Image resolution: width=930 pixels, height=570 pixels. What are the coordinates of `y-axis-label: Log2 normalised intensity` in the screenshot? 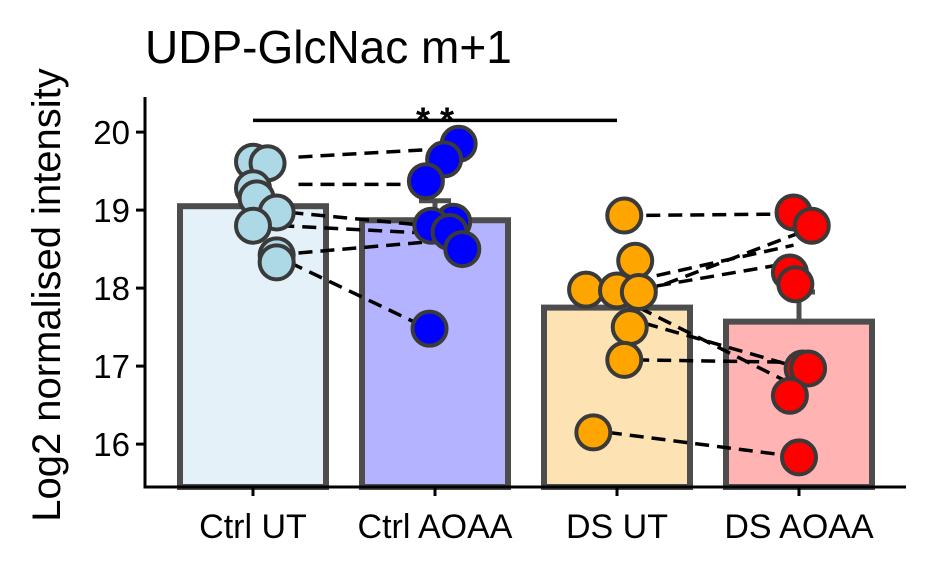 It's located at (47, 295).